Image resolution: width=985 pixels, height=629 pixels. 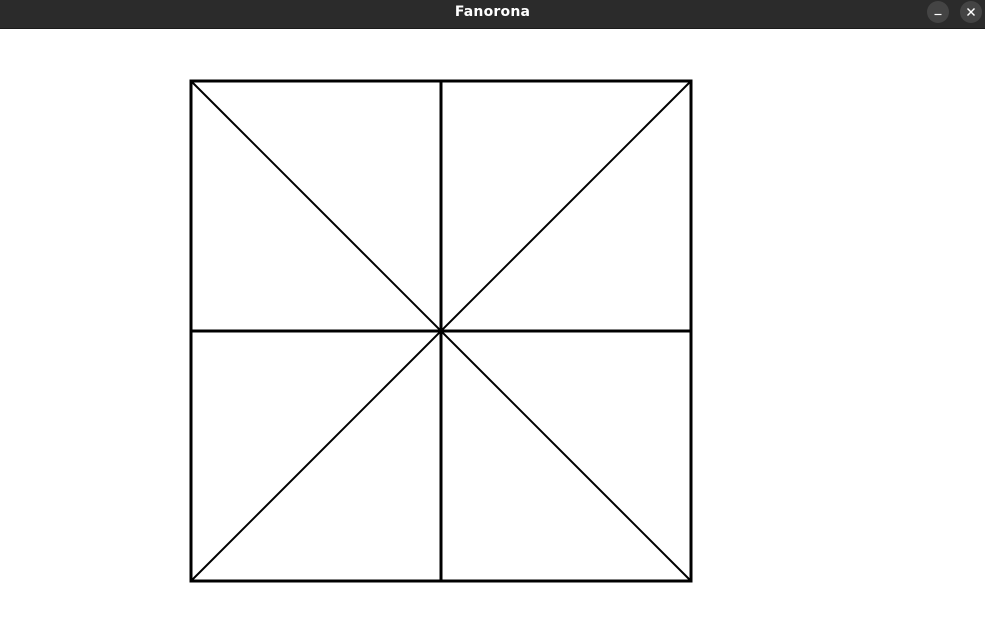 I want to click on minimize-button, so click(x=938, y=12).